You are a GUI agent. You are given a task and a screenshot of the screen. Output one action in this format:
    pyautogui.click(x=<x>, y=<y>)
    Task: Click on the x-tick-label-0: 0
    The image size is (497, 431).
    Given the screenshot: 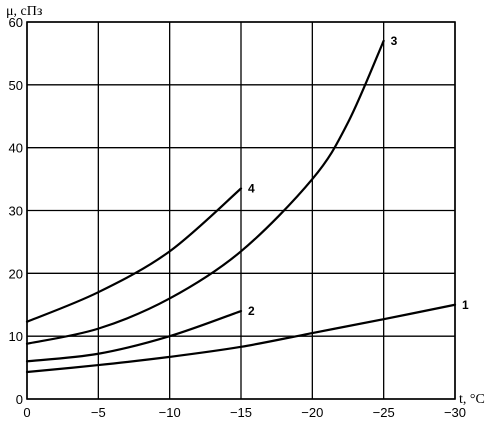 What is the action you would take?
    pyautogui.click(x=26, y=412)
    